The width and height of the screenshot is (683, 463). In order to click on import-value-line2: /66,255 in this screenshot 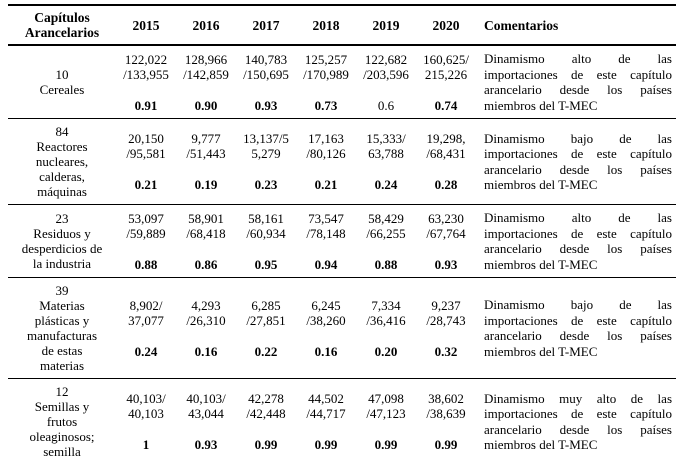, I will do `click(386, 233)`.